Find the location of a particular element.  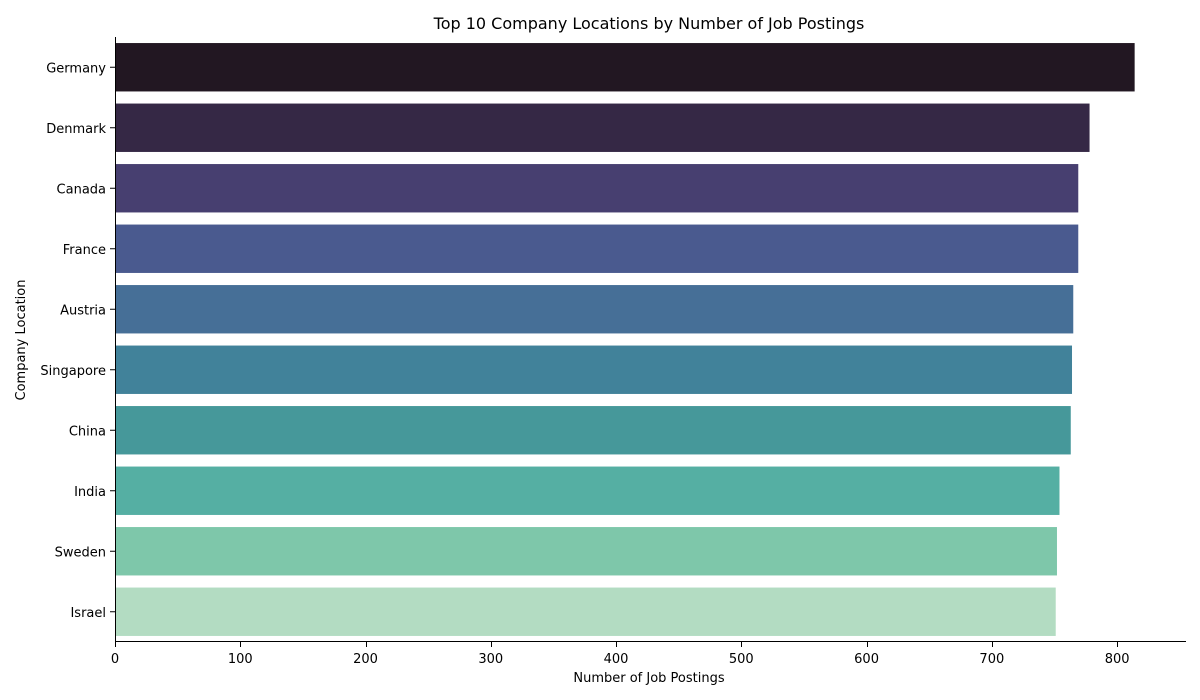

bar-india is located at coordinates (587, 490).